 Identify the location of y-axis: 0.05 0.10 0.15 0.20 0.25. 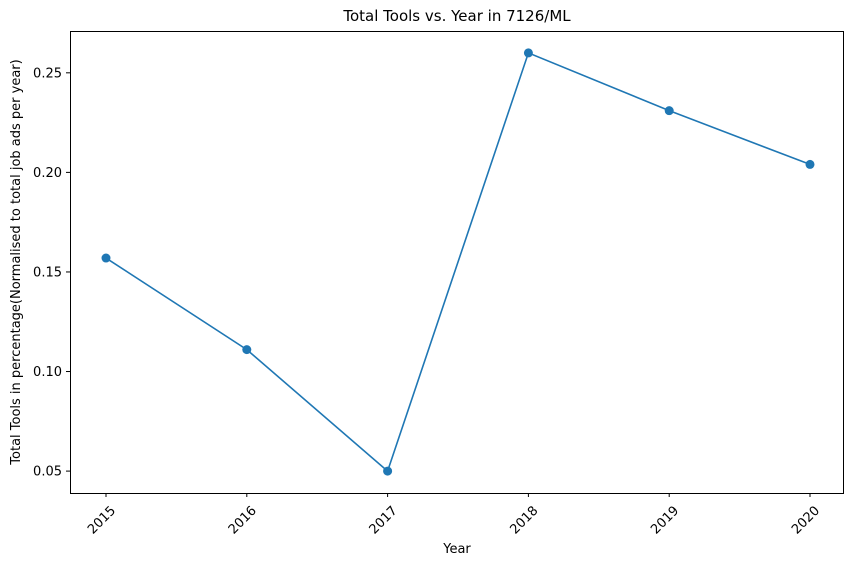
(51, 273).